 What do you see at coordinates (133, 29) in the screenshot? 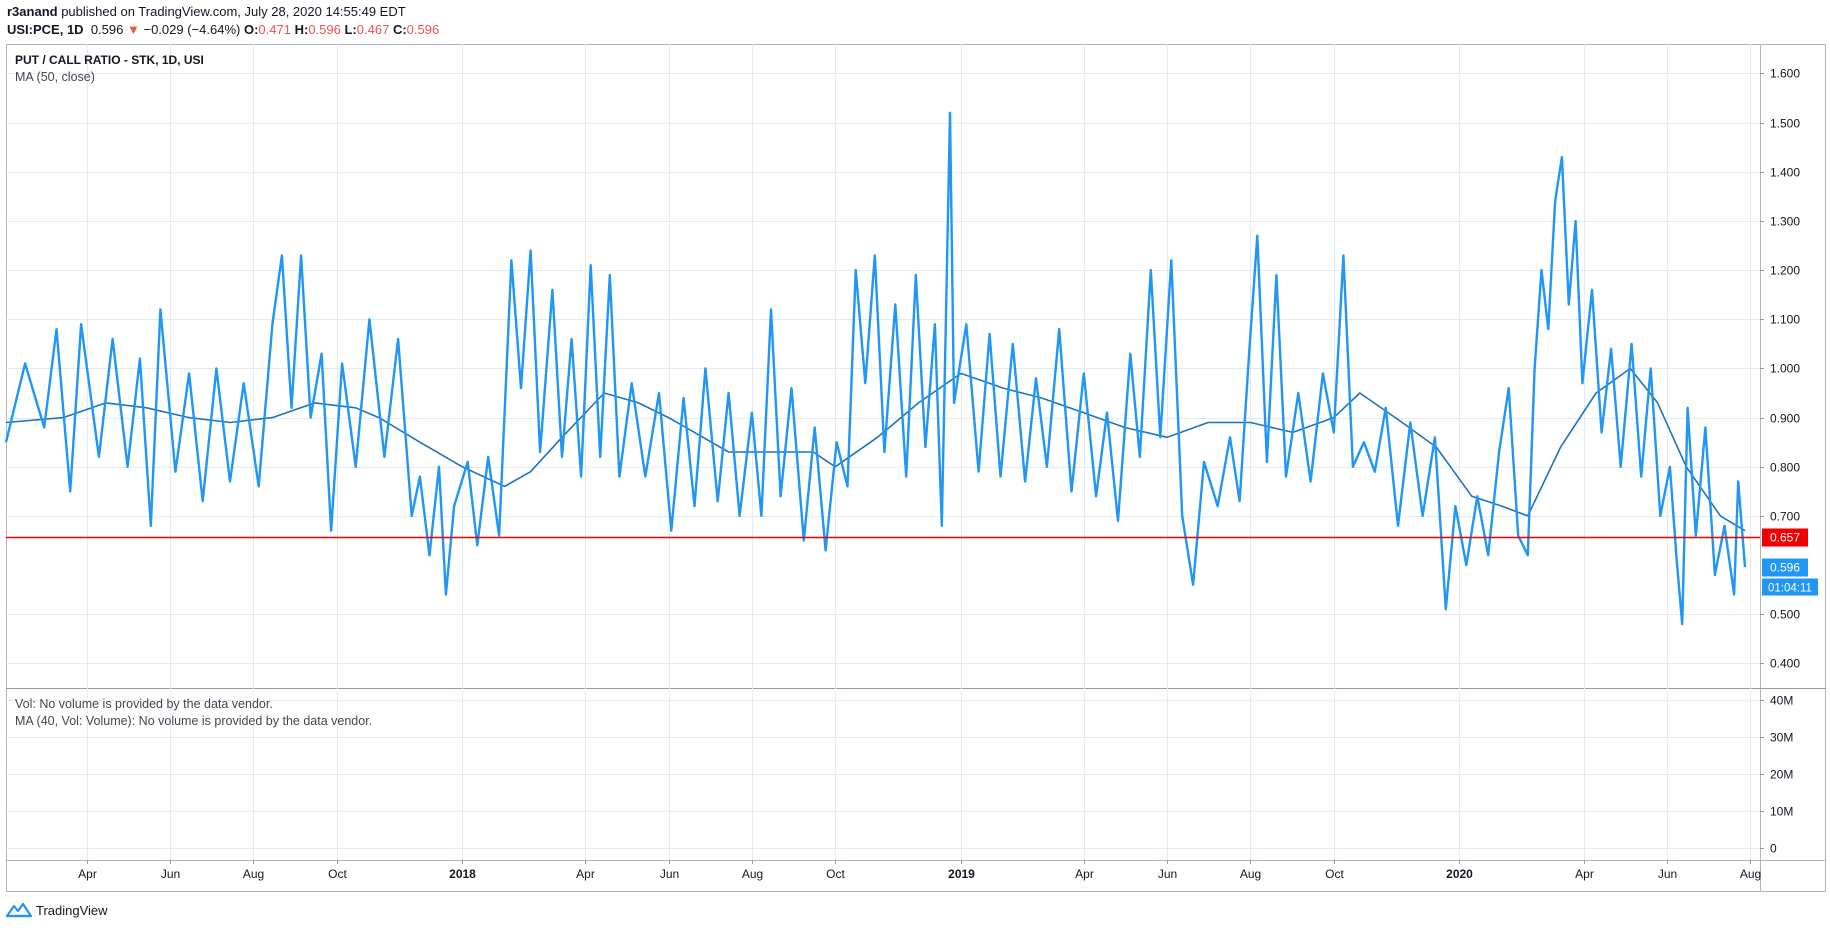
I see `change-down-icon: ▼` at bounding box center [133, 29].